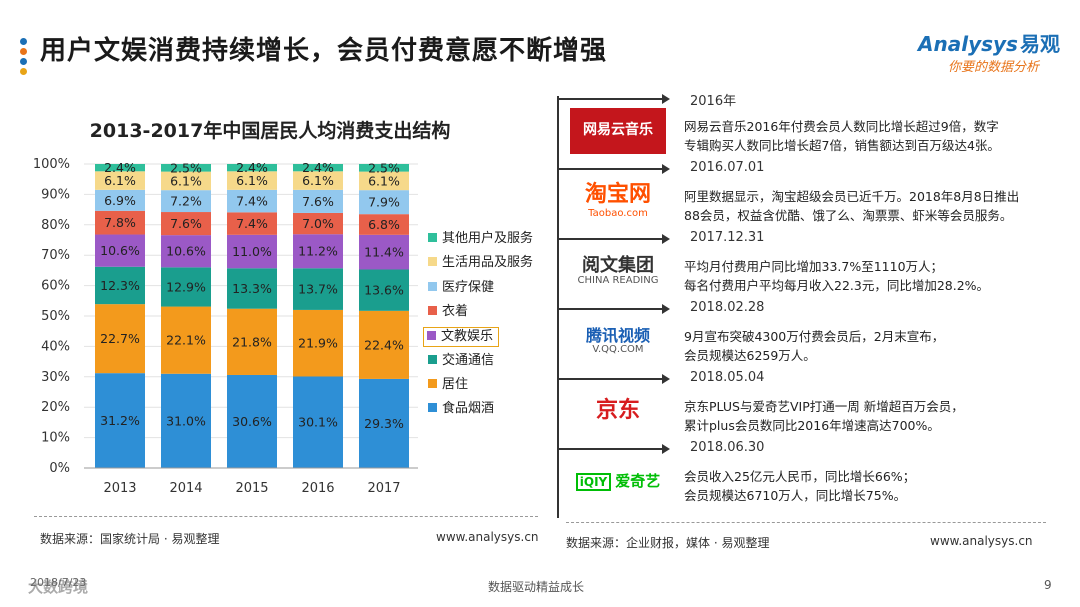 The height and width of the screenshot is (607, 1080). I want to click on timeline-description-line: 网易云音乐2016年付费会员人数同比增长超过9倍，数字, so click(841, 126).